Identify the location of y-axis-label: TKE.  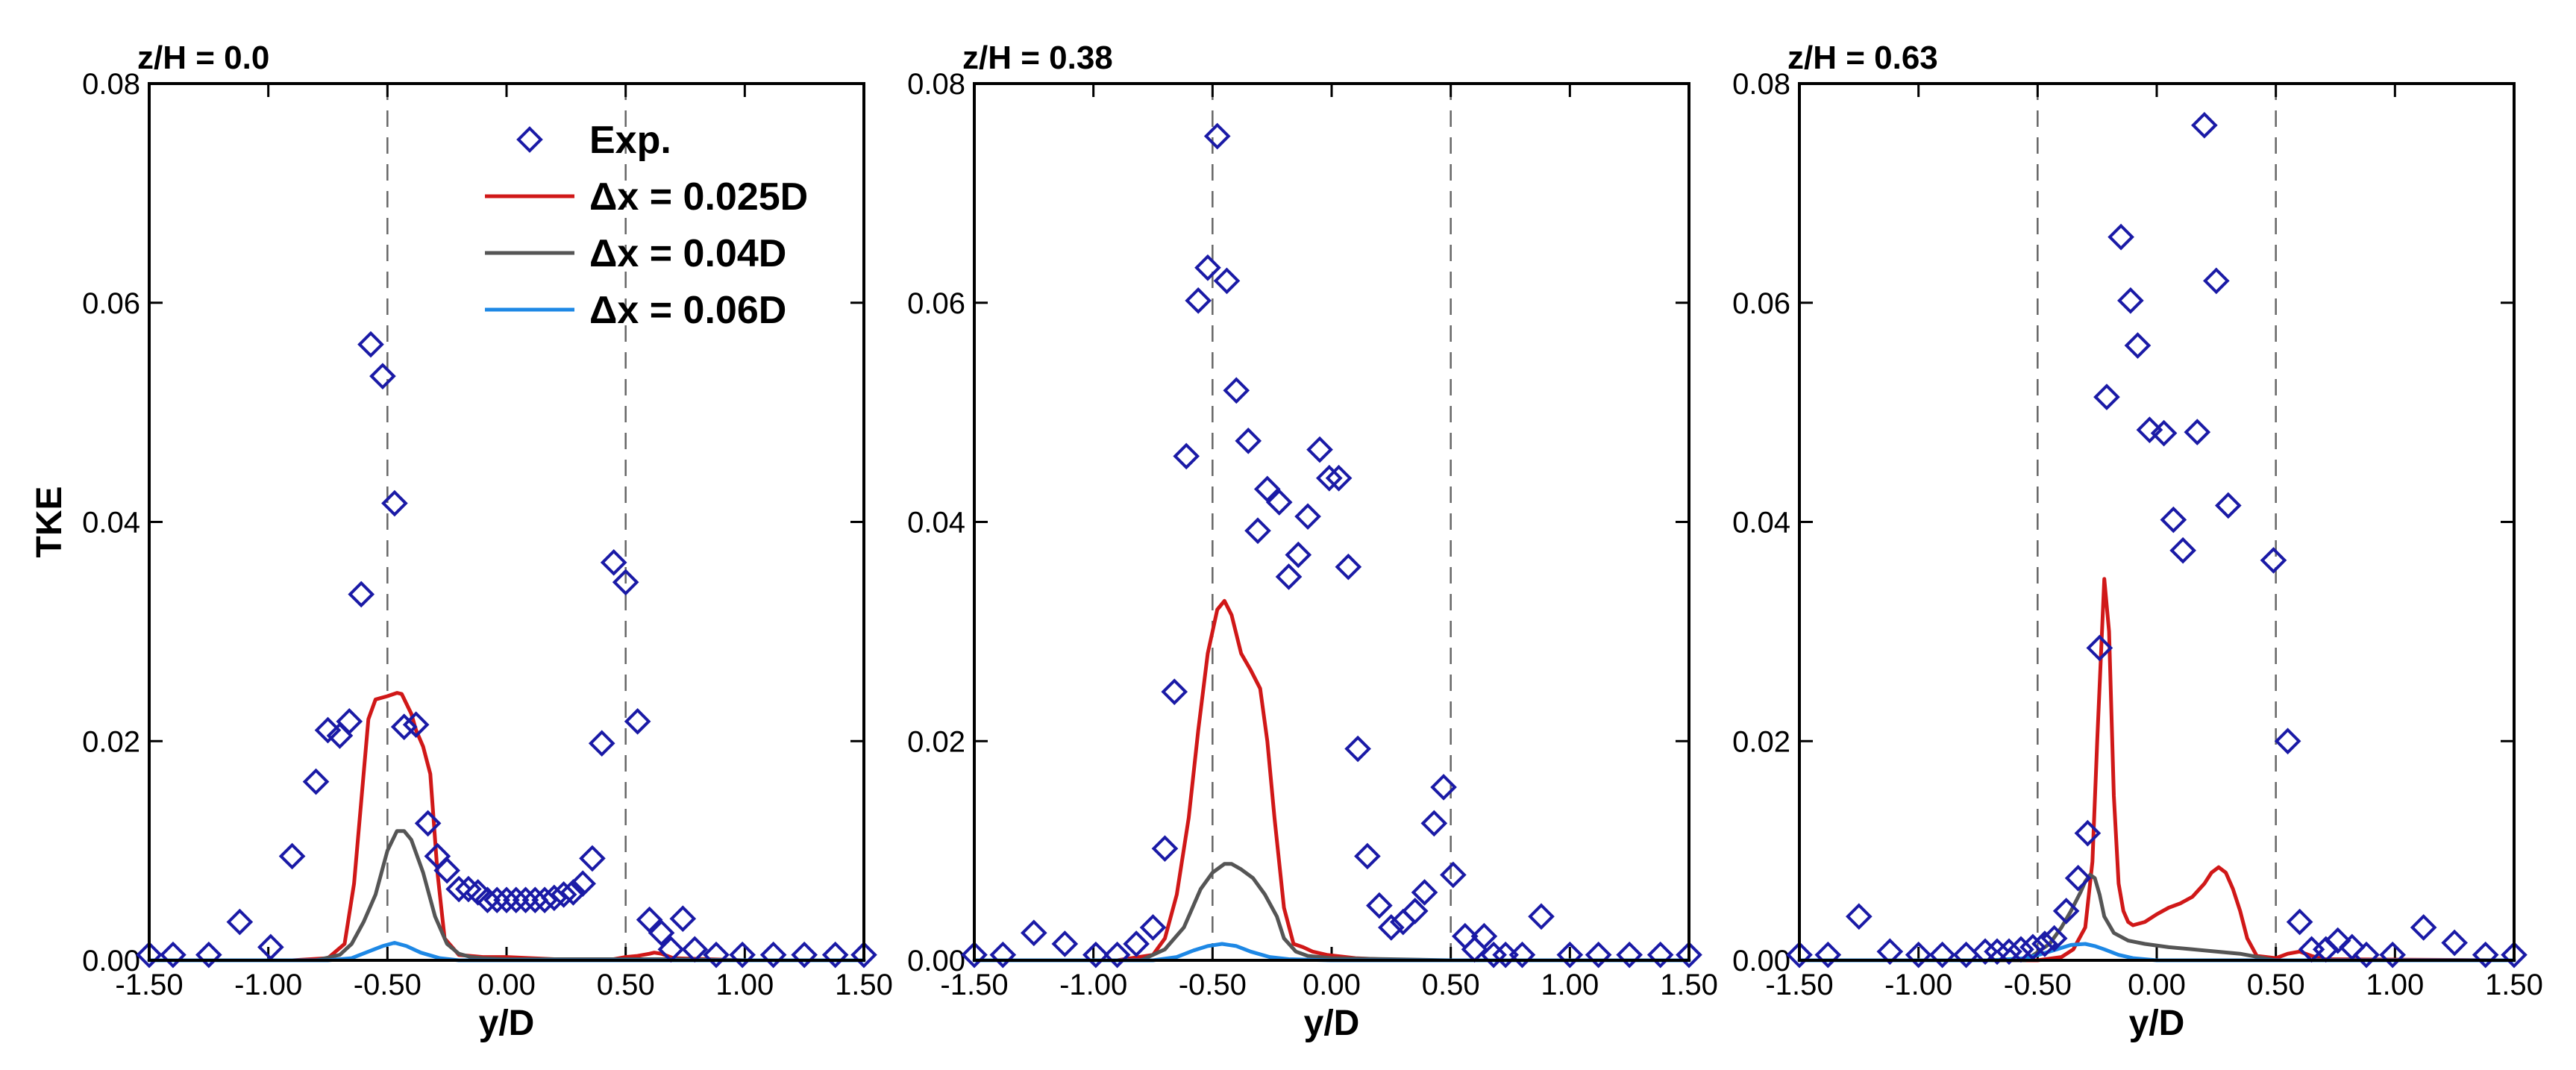
(49, 522).